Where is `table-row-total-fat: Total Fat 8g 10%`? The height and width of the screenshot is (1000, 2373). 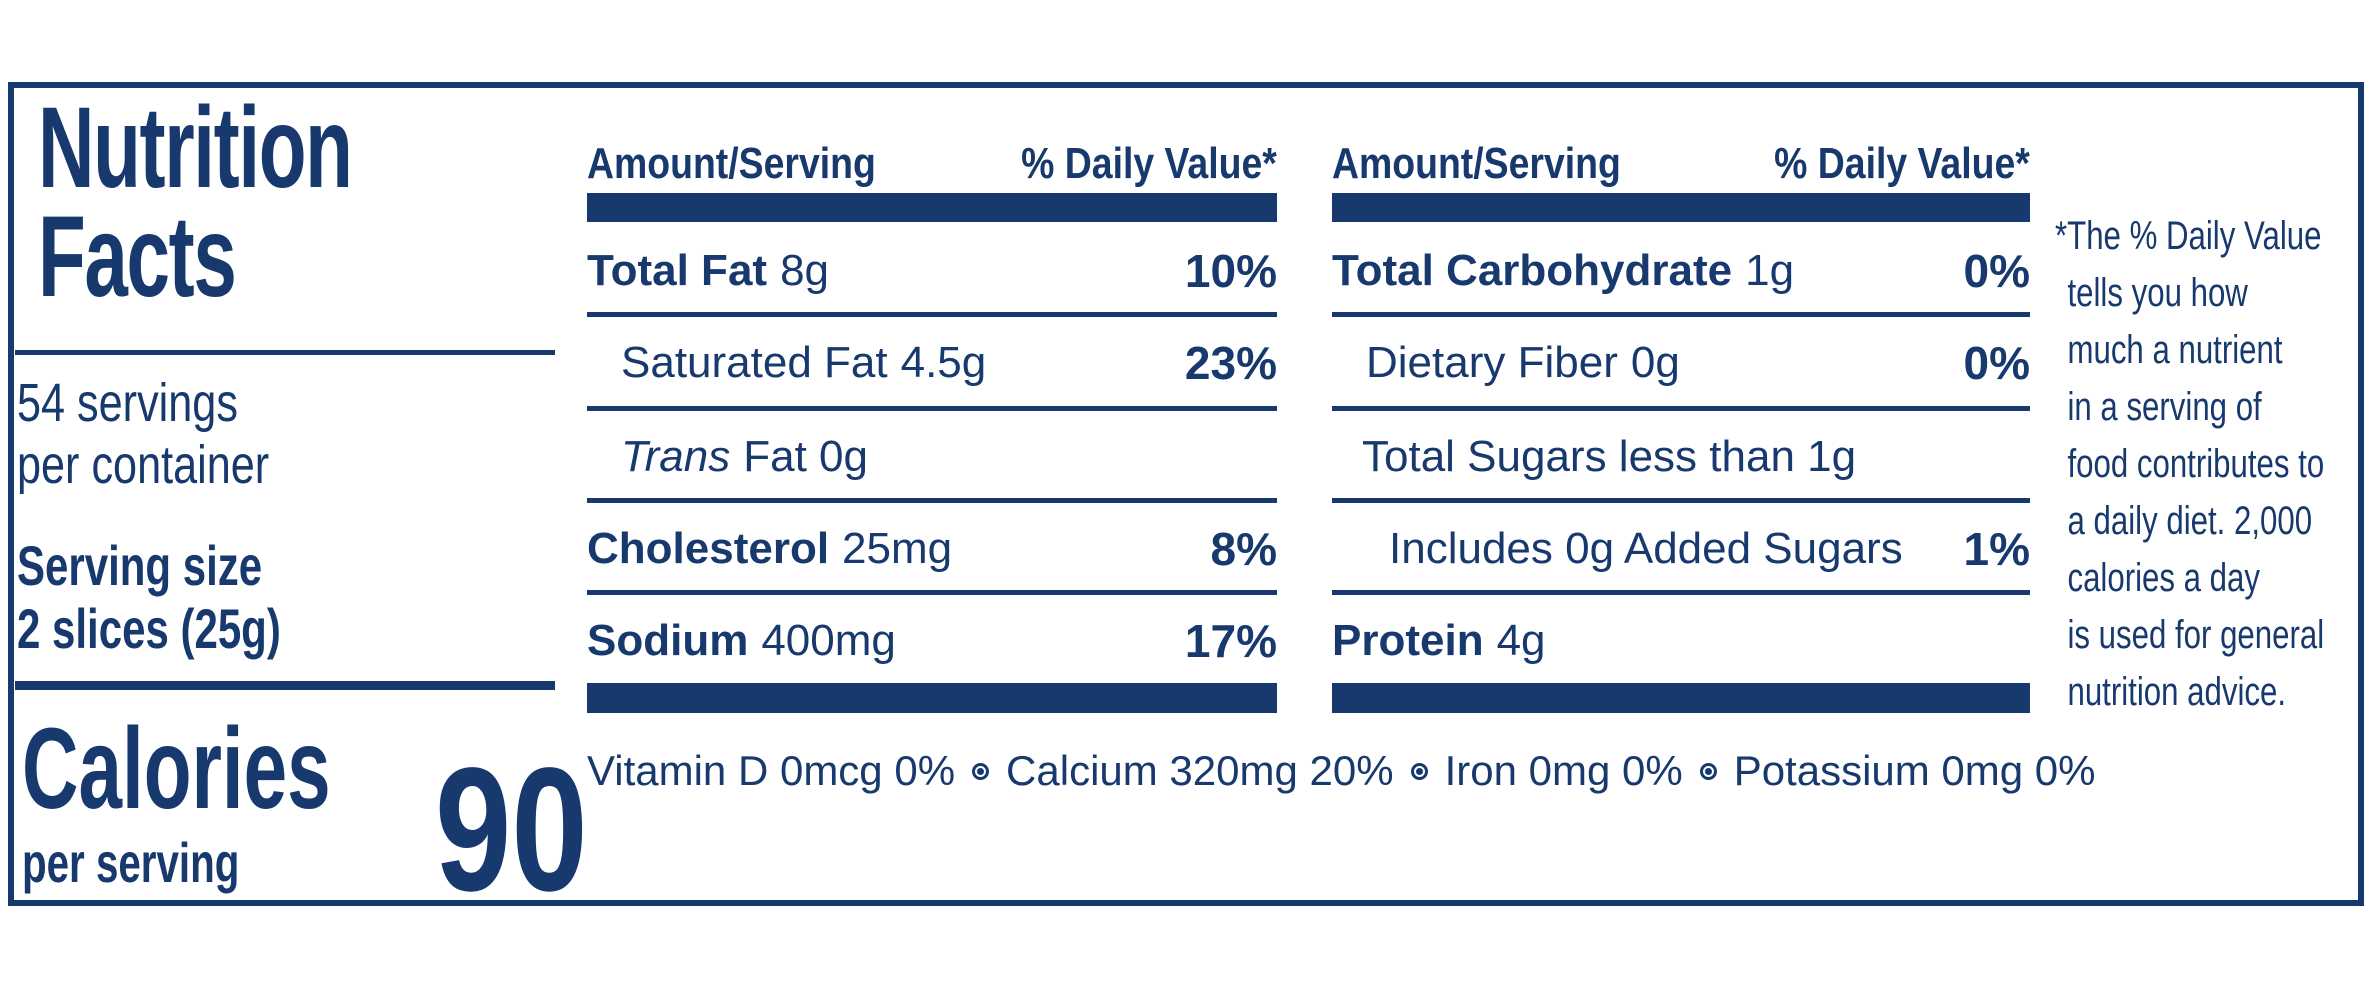
table-row-total-fat: Total Fat 8g 10% is located at coordinates (932, 271).